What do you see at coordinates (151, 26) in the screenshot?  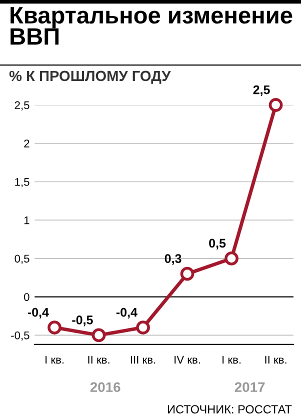 I see `chart-title: Квартальное изменение ВВП` at bounding box center [151, 26].